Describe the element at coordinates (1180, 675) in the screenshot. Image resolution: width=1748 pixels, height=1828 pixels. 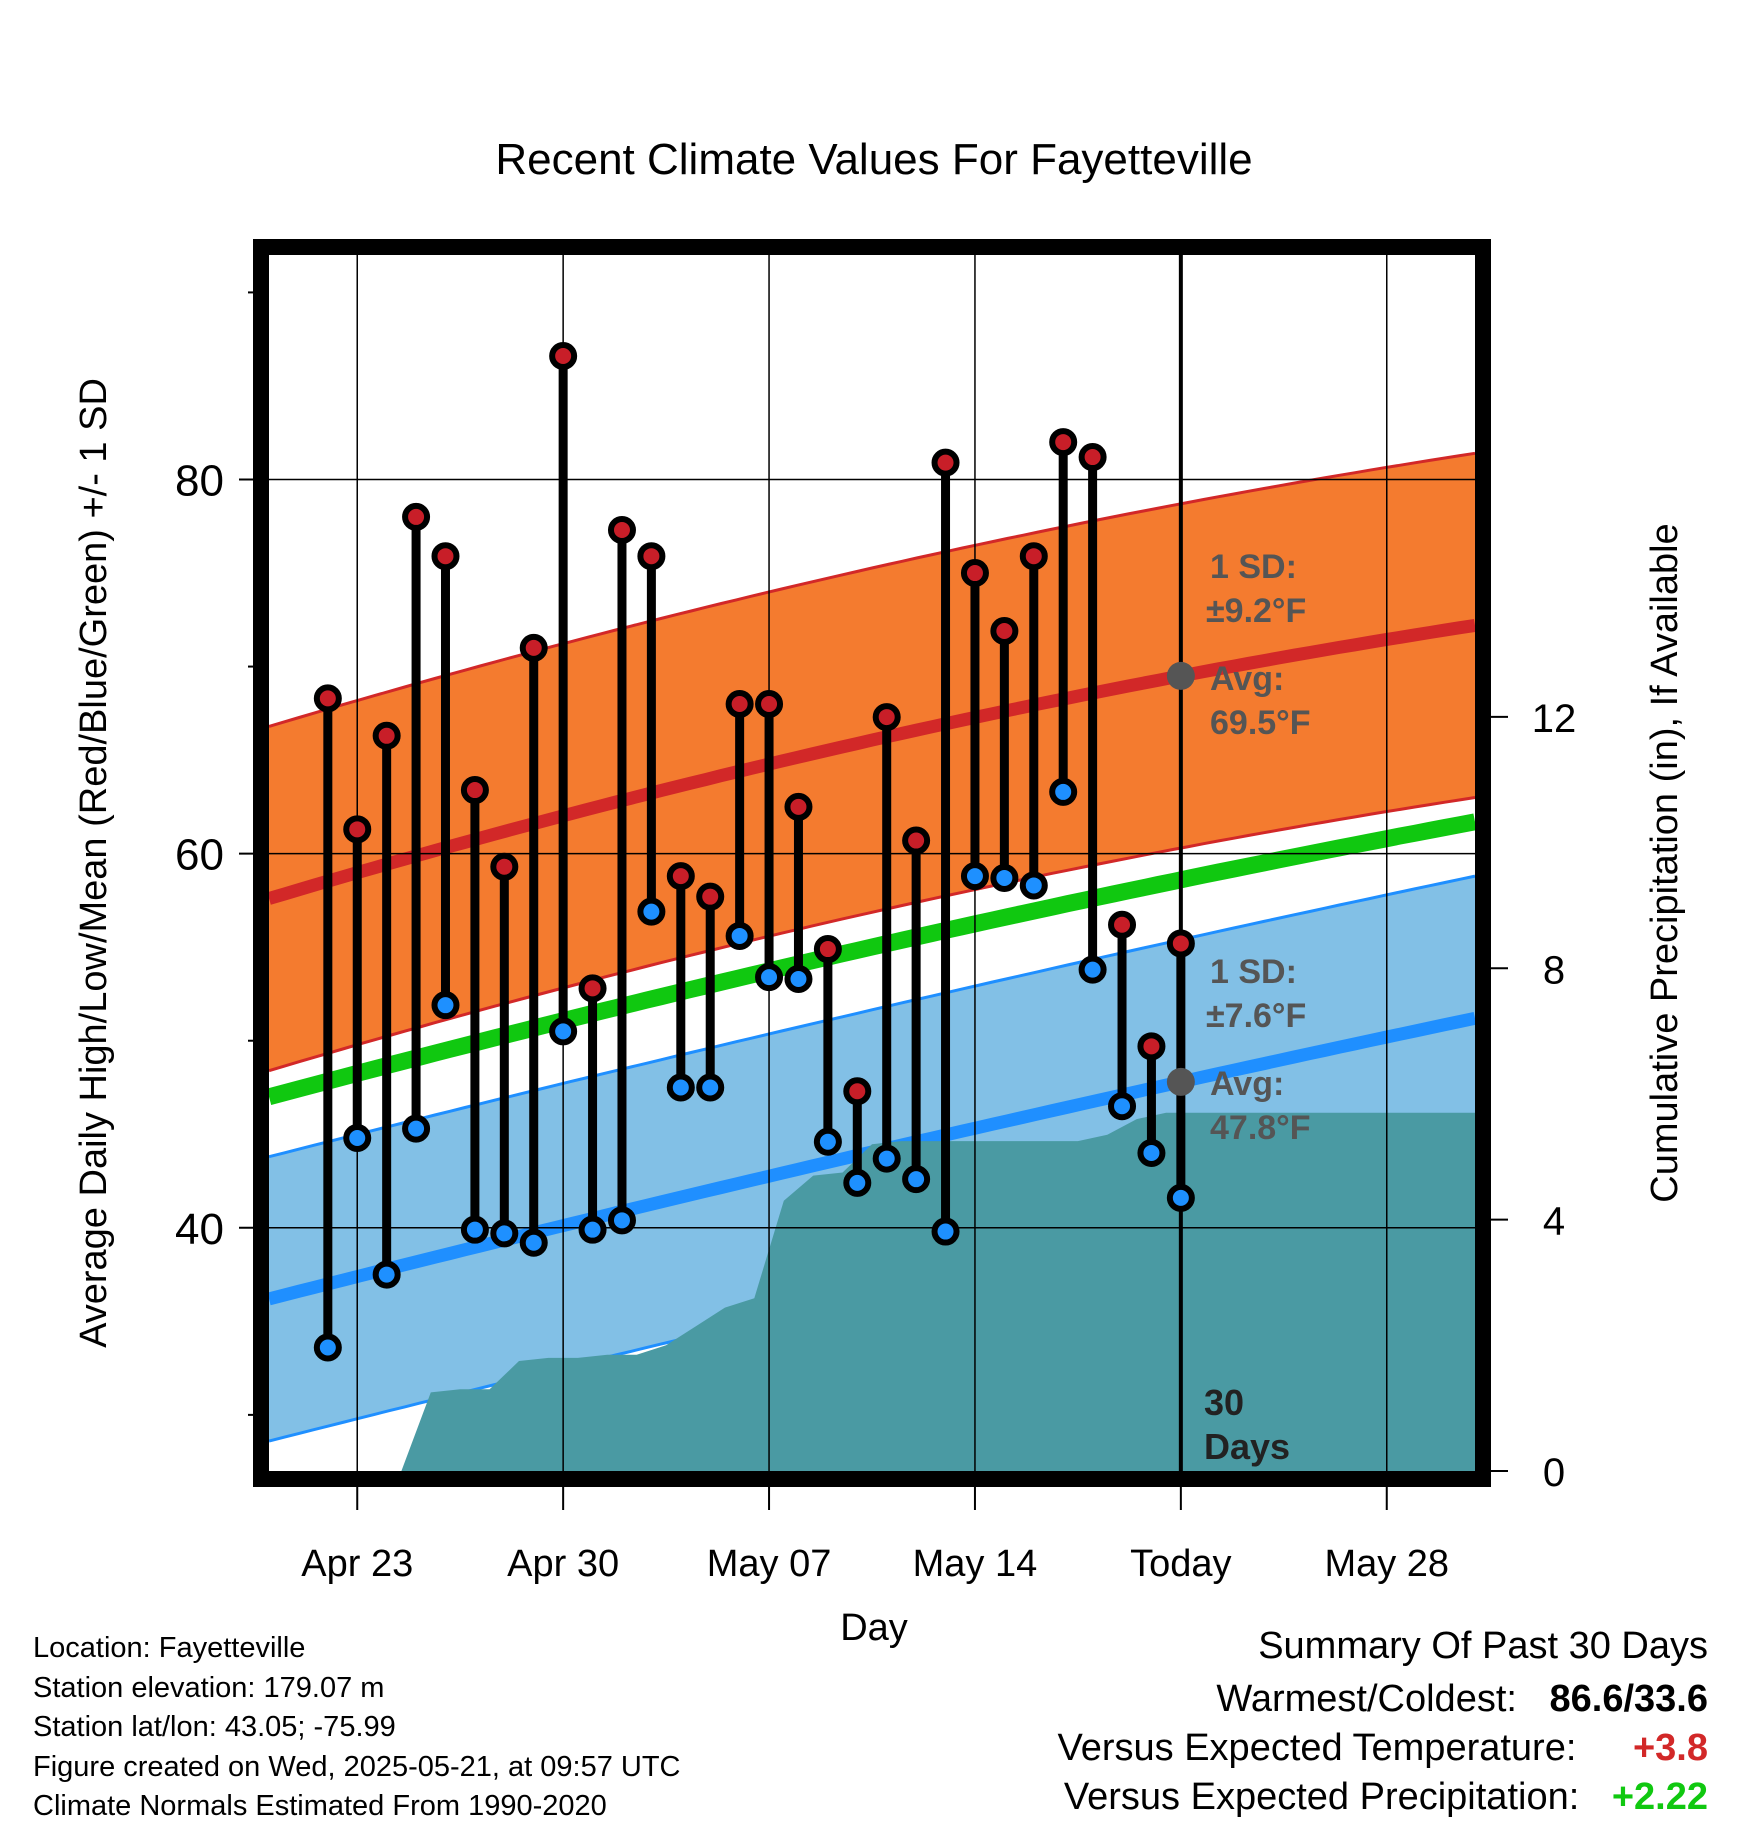
I see `high-avg-marker` at that location.